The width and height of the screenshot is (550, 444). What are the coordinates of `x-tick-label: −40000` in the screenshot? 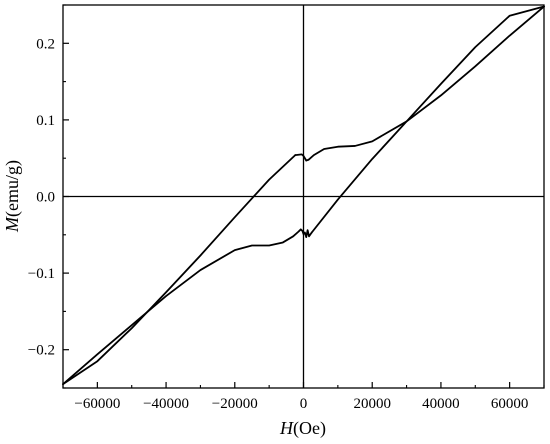 It's located at (166, 404).